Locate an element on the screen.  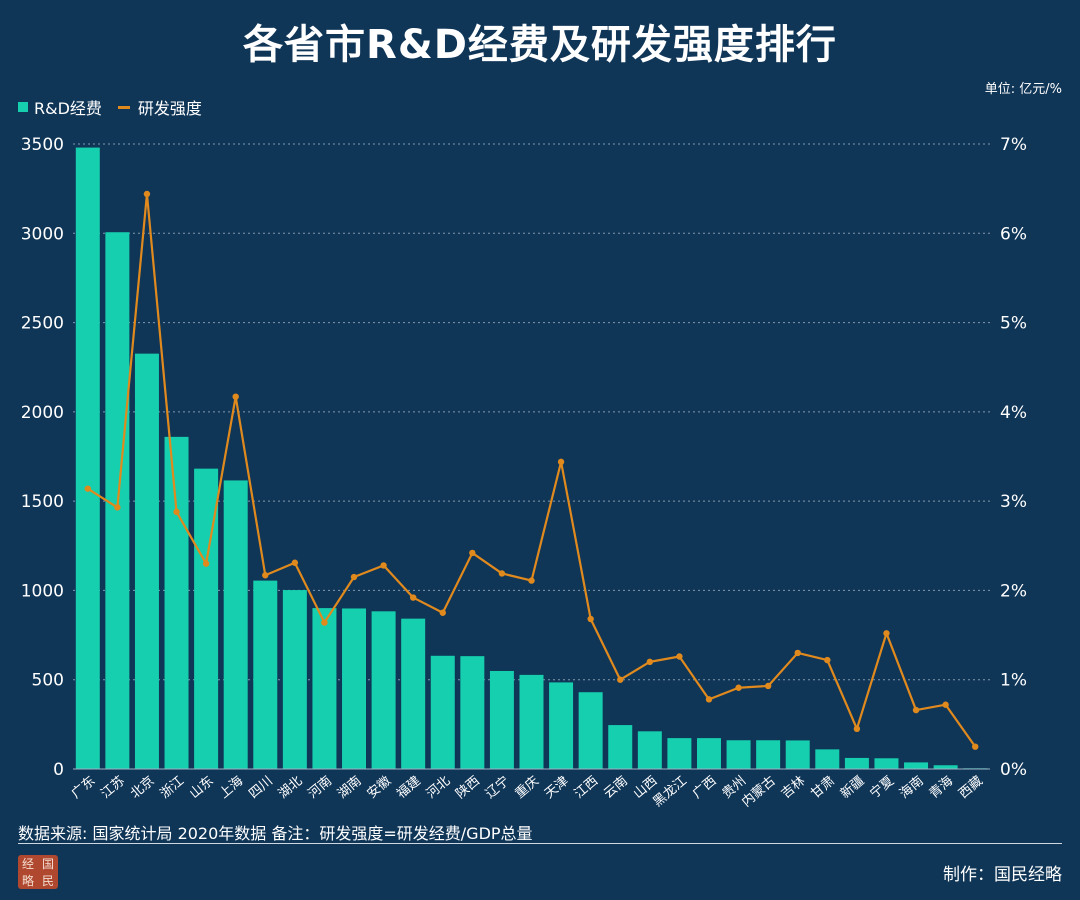
x-tick-label: 浙江 is located at coordinates (173, 788).